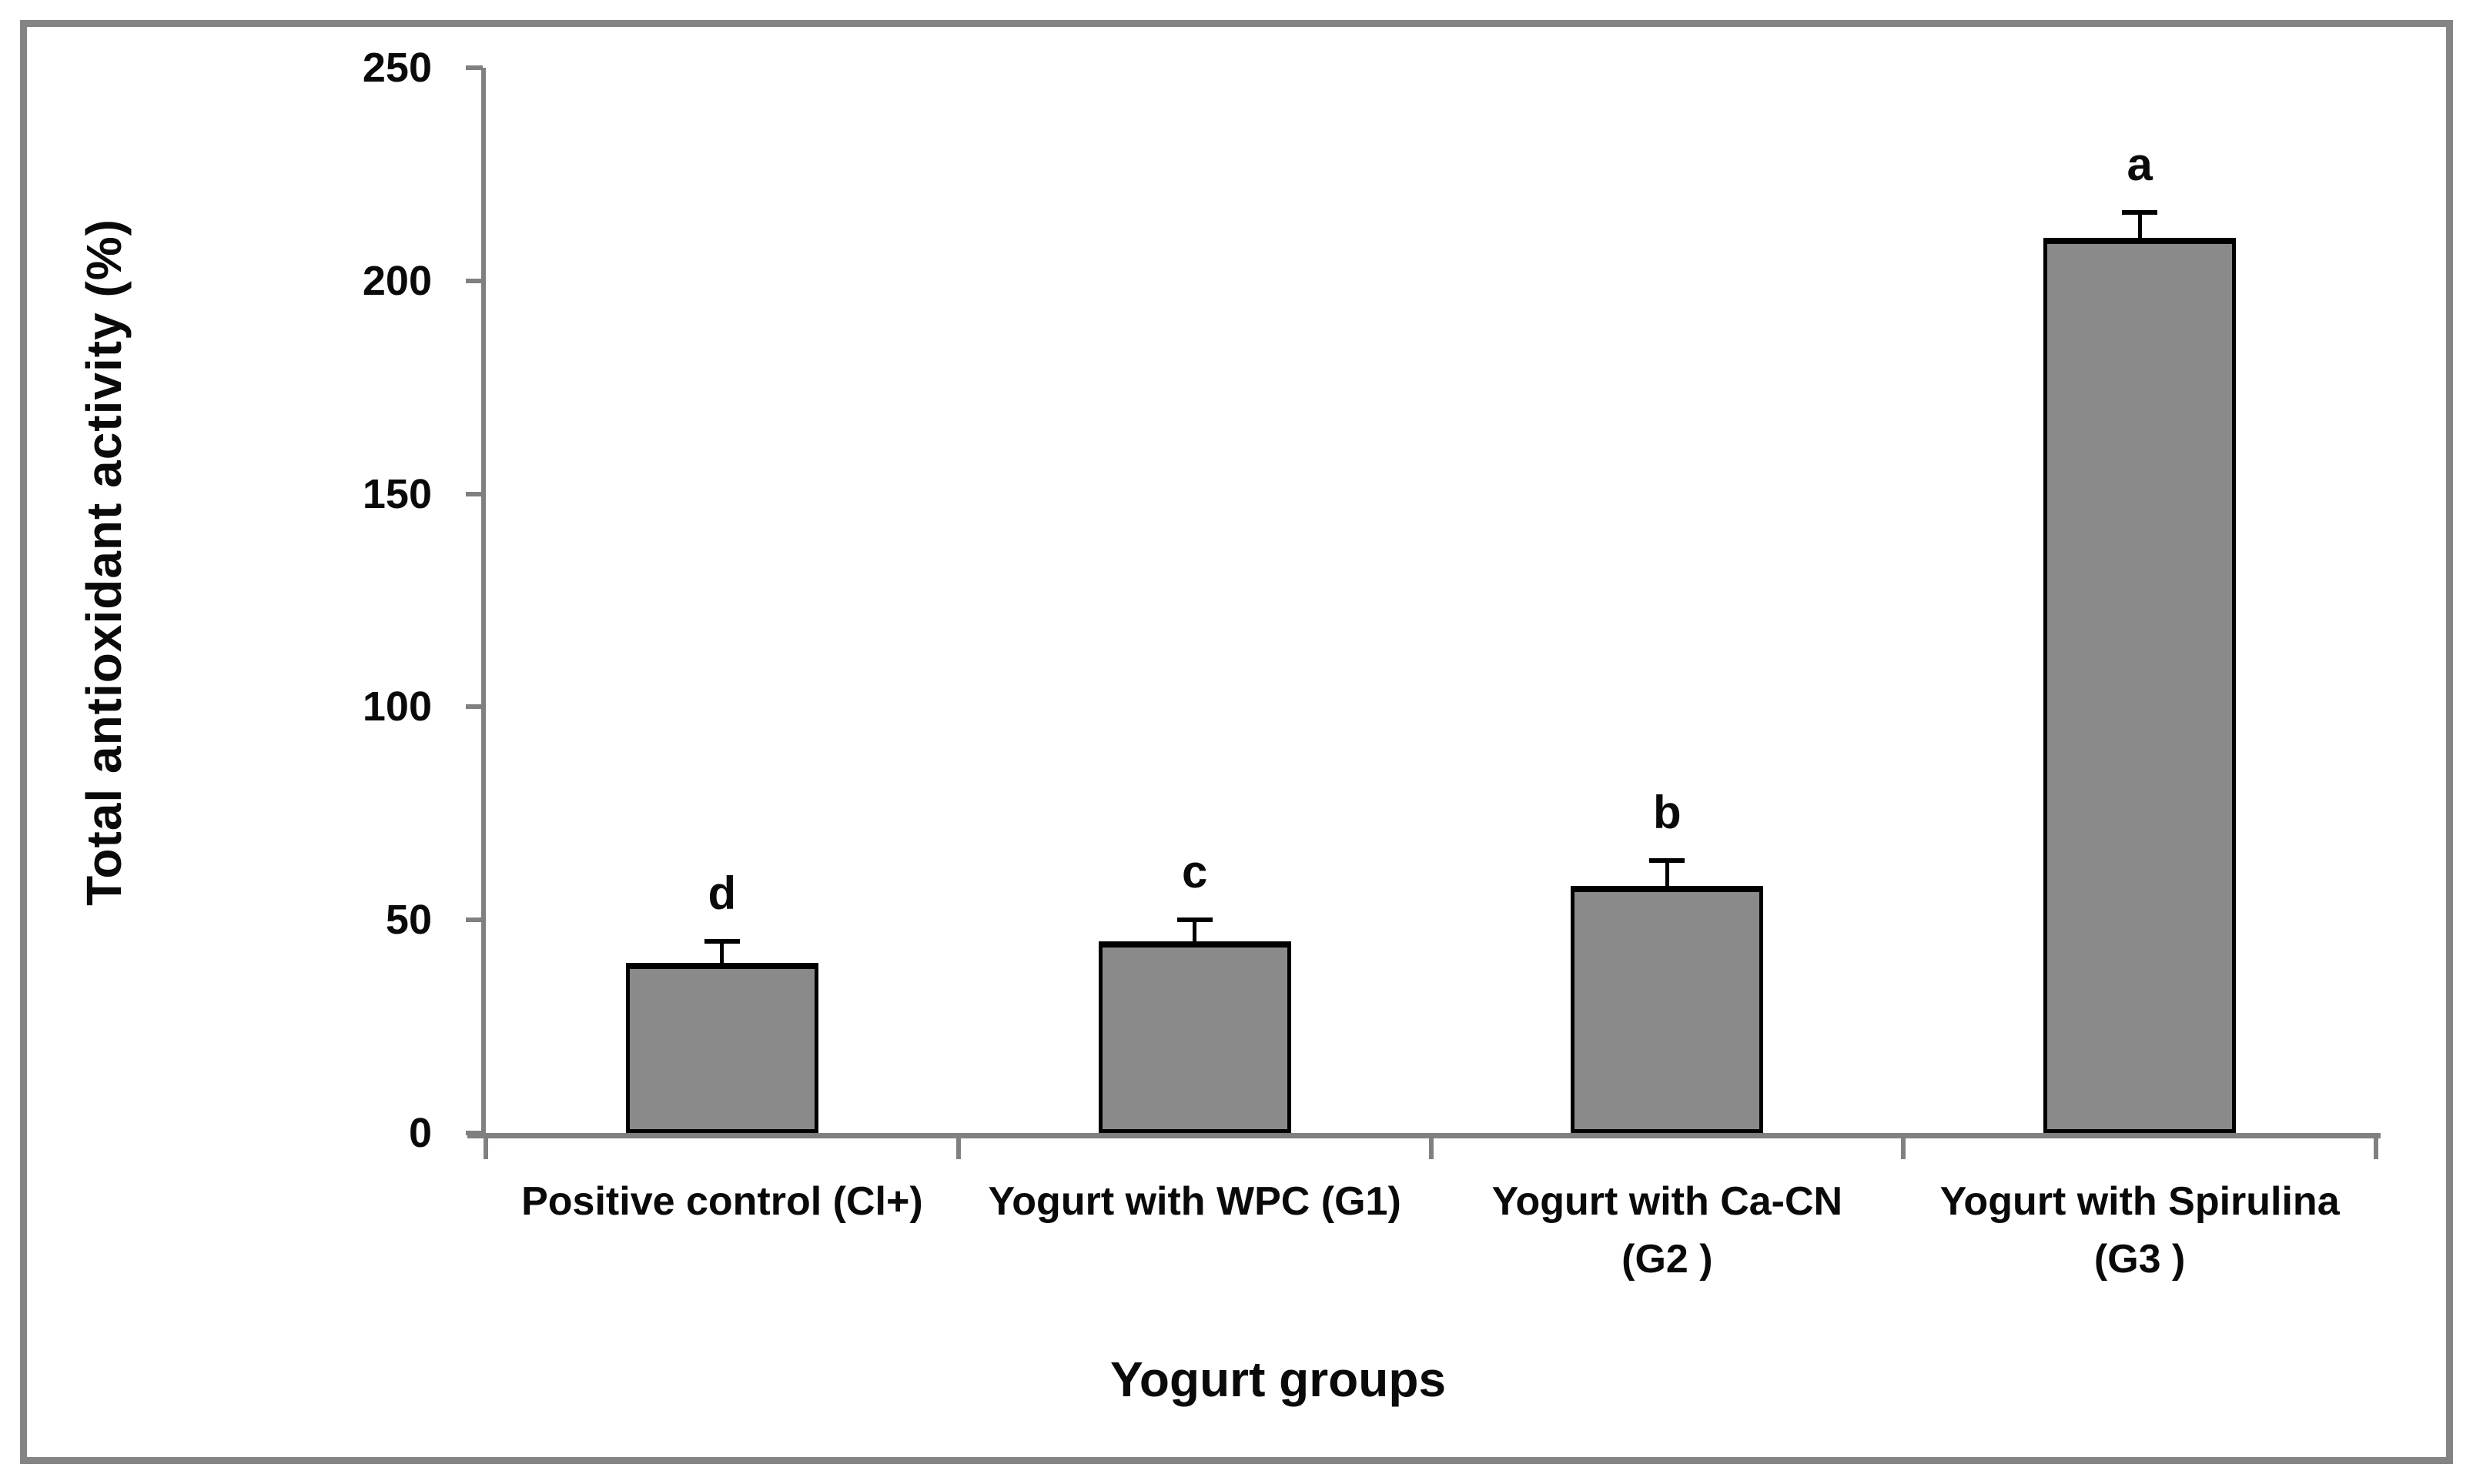 The height and width of the screenshot is (1484, 2473). Describe the element at coordinates (397, 494) in the screenshot. I see `y-tick-label: 150` at that location.